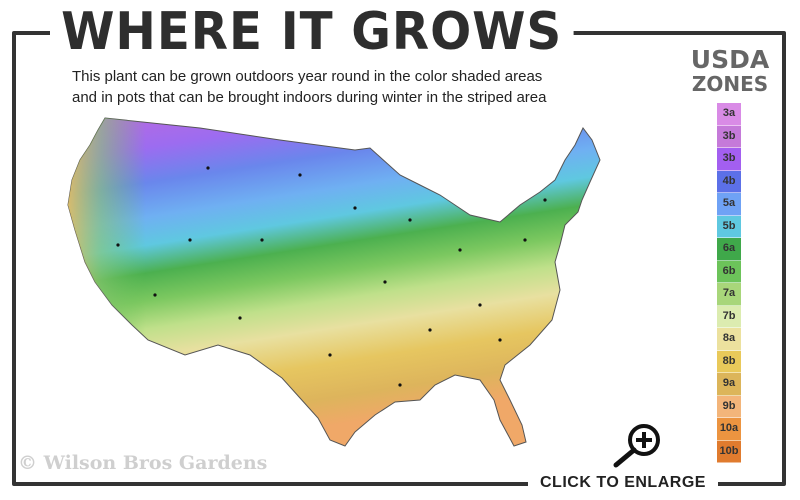 This screenshot has height=500, width=800. I want to click on legend-zone-4b: 4b, so click(729, 181).